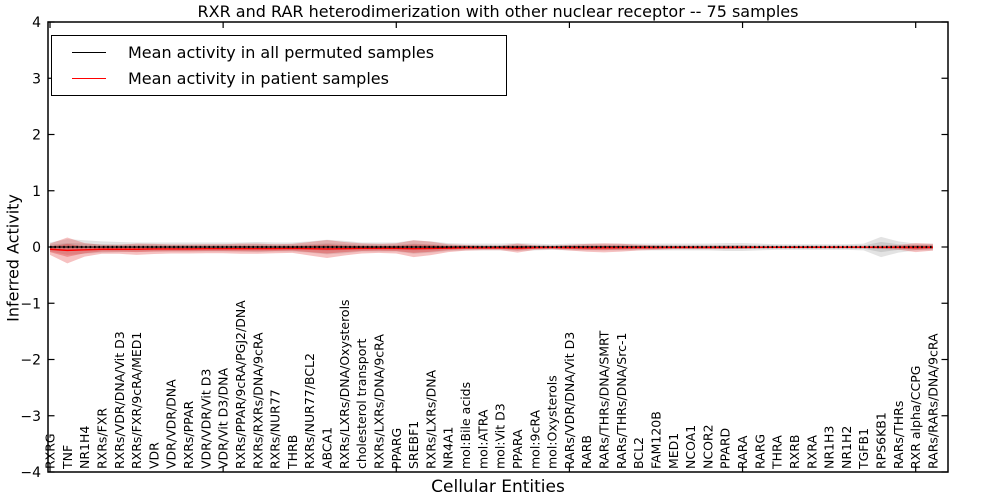  What do you see at coordinates (430, 419) in the screenshot?
I see `x-category-label: RXRs/LXRs/DNA` at bounding box center [430, 419].